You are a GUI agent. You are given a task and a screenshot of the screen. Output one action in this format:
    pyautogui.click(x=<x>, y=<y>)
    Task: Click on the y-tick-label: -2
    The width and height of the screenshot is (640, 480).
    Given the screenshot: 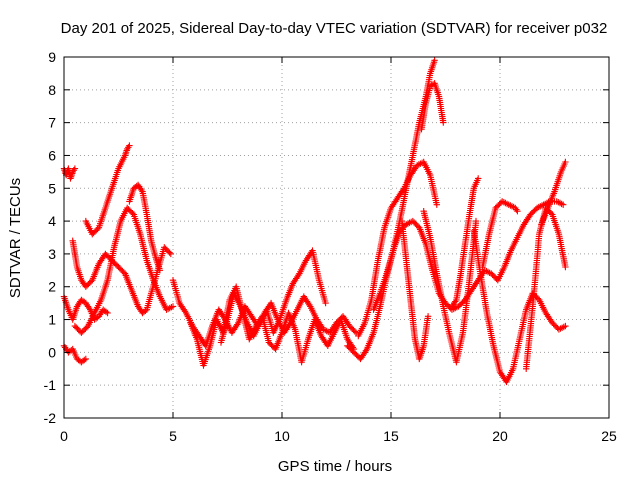 What is the action you would take?
    pyautogui.click(x=50, y=418)
    